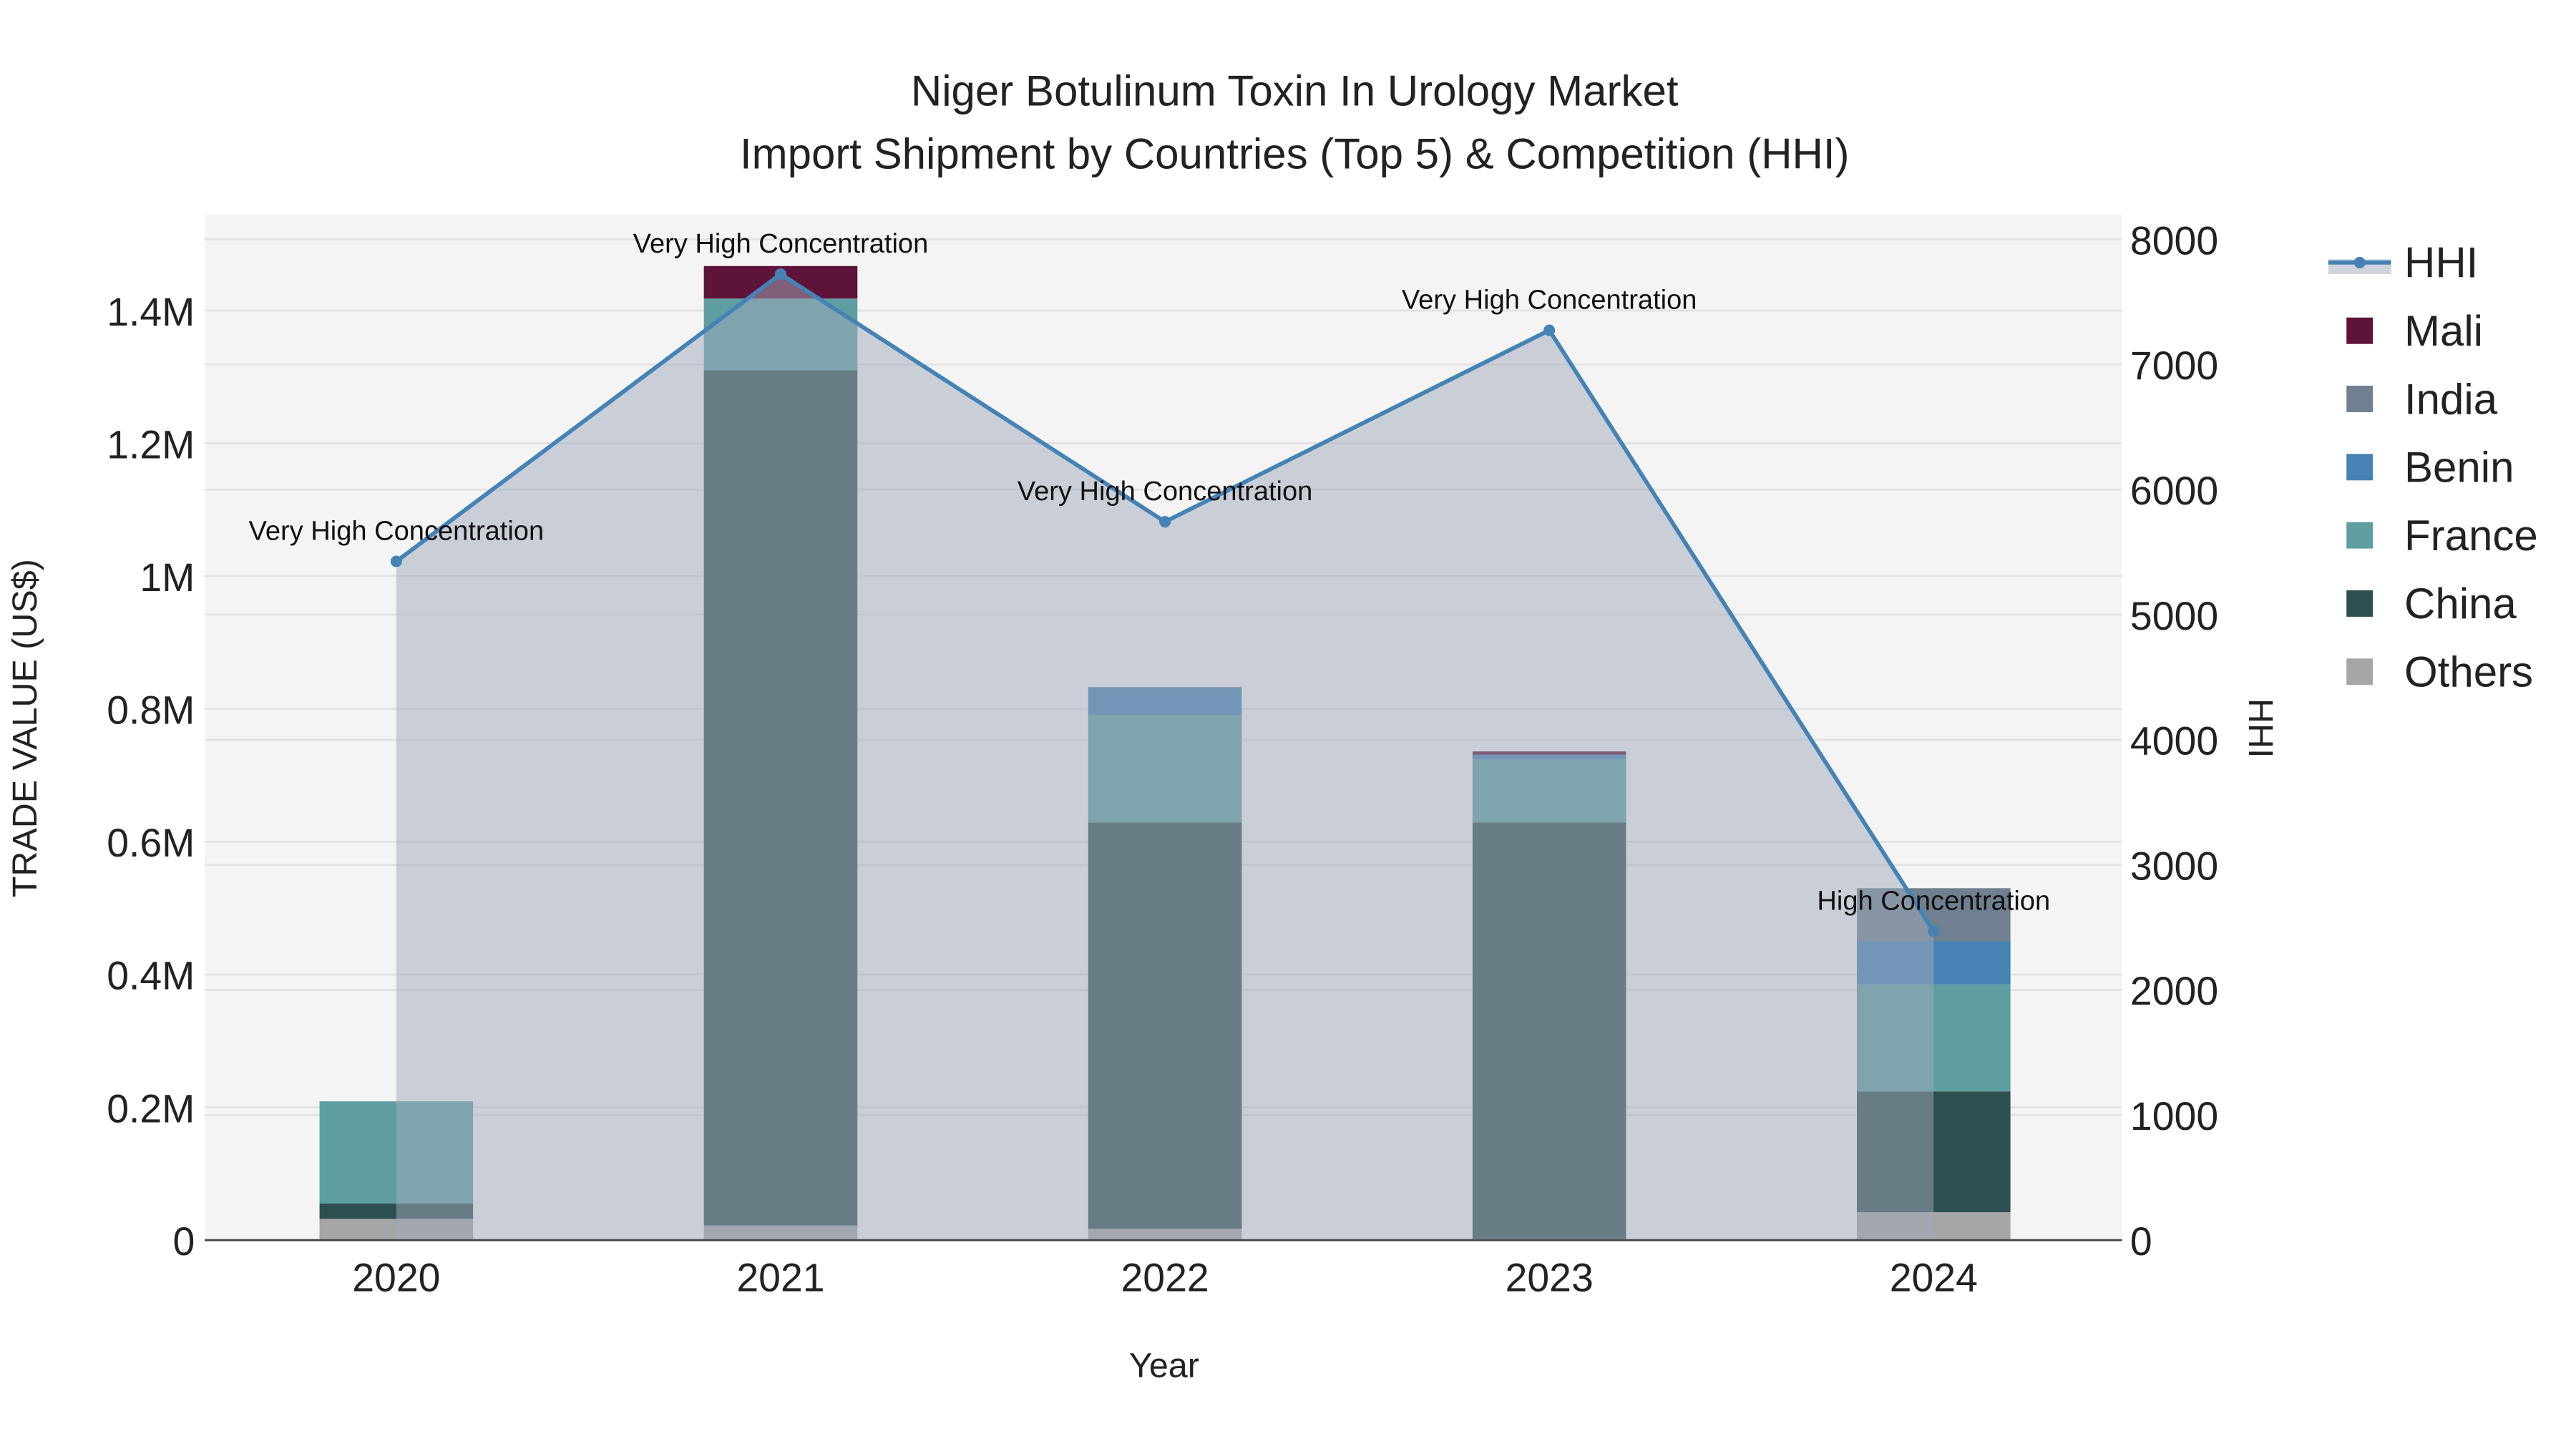  I want to click on x-axis-ticks: 2020 2021 2022 2023 2024, so click(1165, 1278).